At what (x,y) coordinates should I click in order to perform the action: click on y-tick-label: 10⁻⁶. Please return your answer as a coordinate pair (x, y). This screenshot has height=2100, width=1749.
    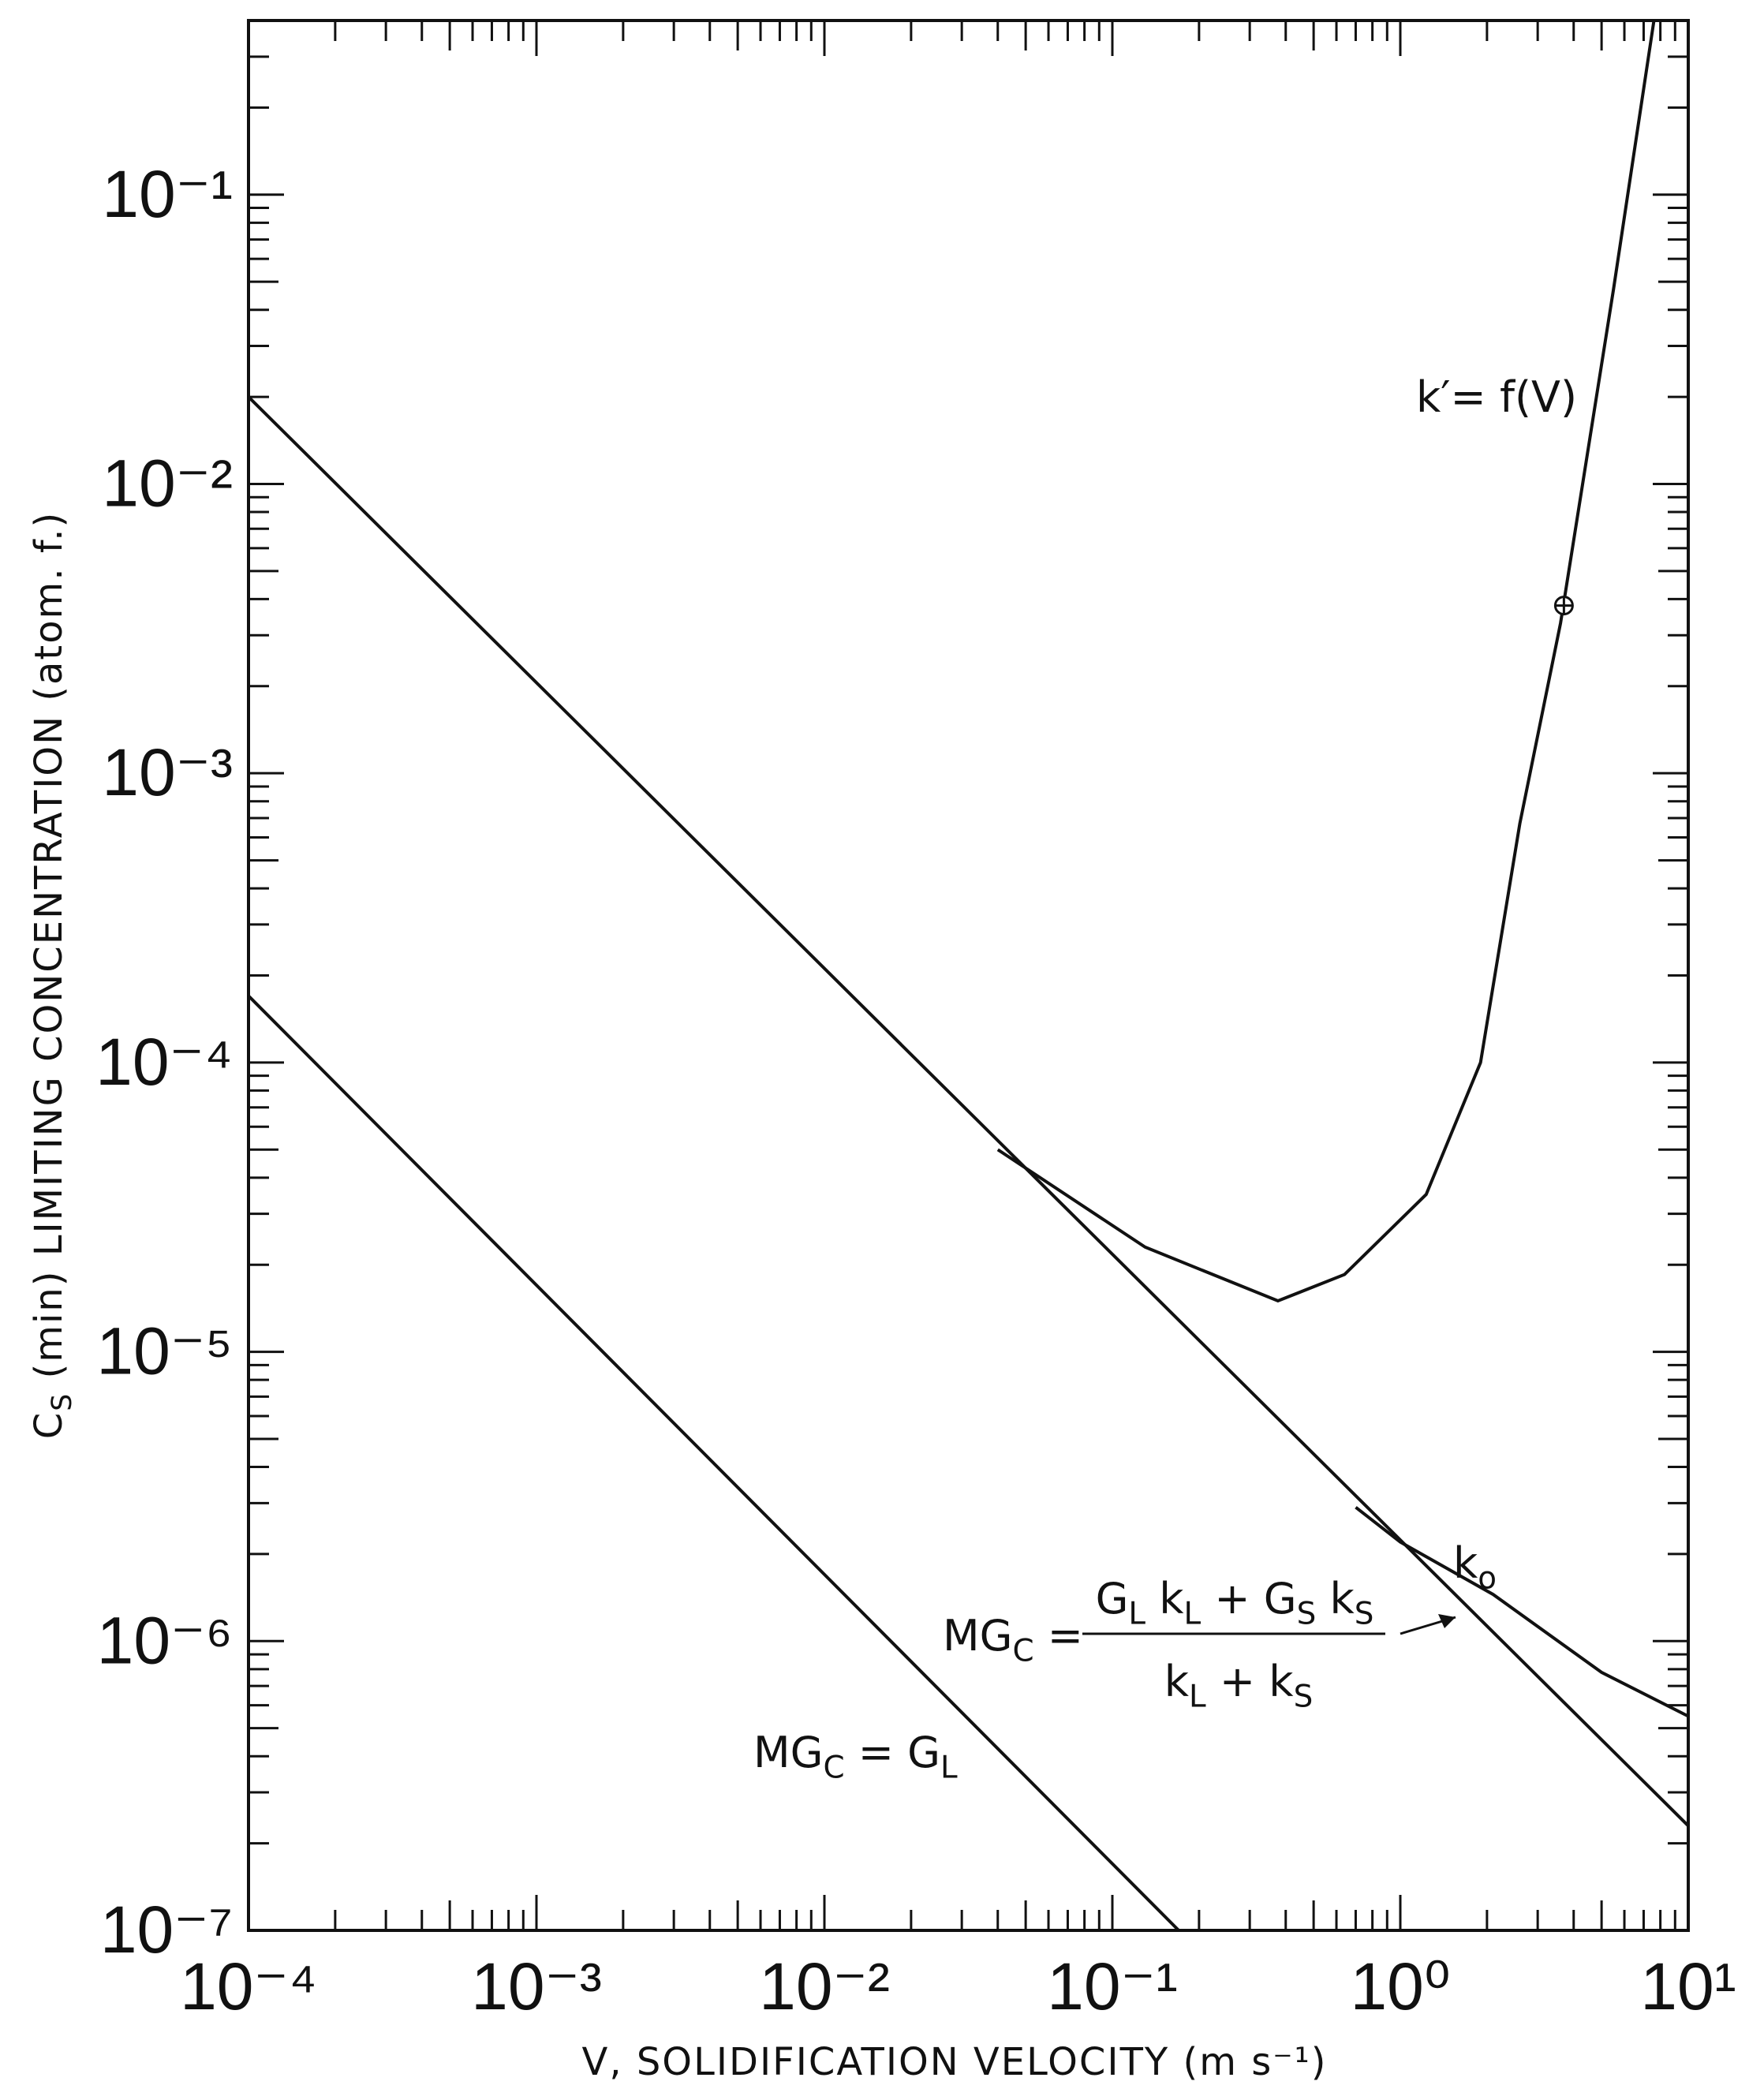
    Looking at the image, I should click on (165, 1640).